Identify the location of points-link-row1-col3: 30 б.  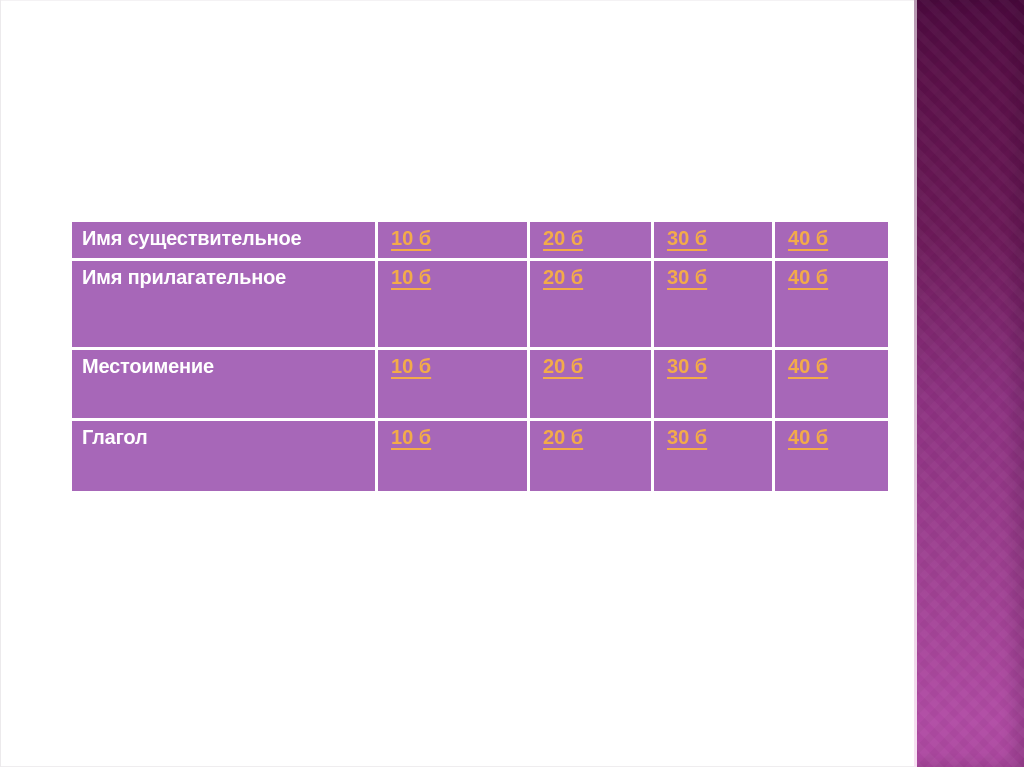
(687, 239).